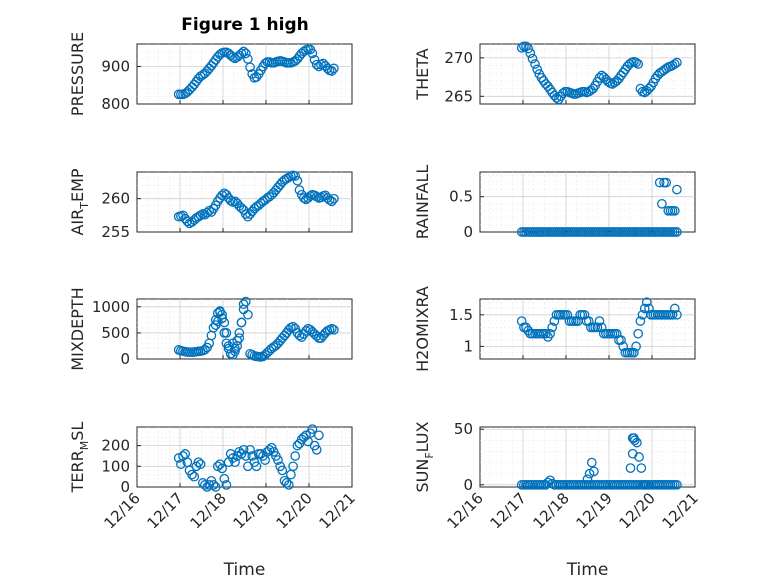  Describe the element at coordinates (461, 315) in the screenshot. I see `y-tick-label: 1.5` at that location.